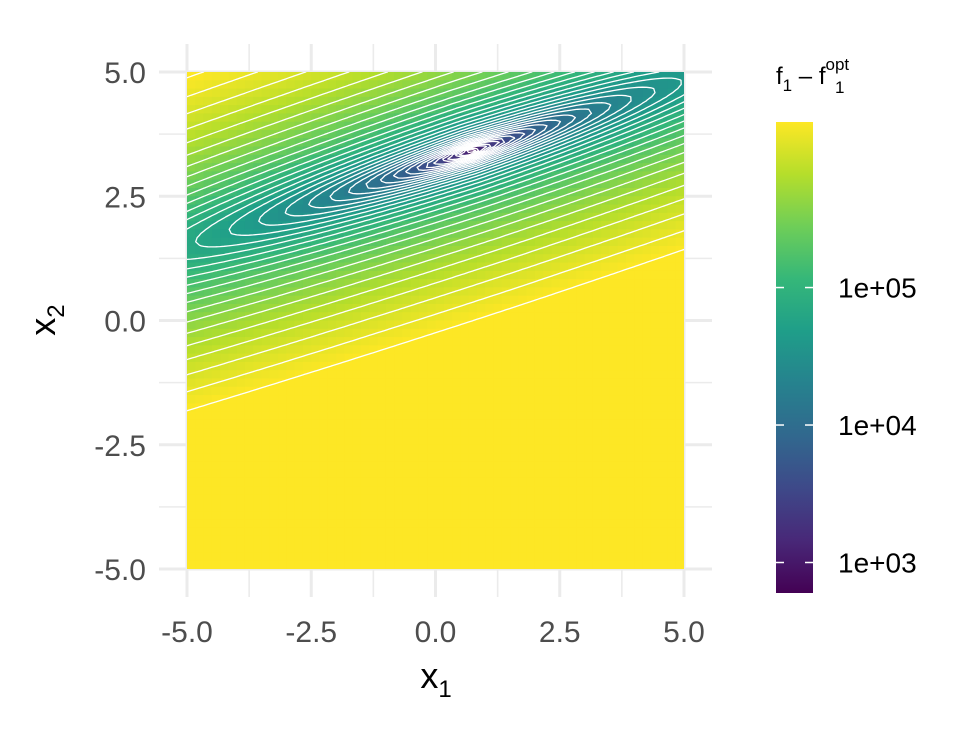 Image resolution: width=975 pixels, height=750 pixels. What do you see at coordinates (120, 322) in the screenshot?
I see `y-axis-ticks: -5.0-2.50.02.55.0` at bounding box center [120, 322].